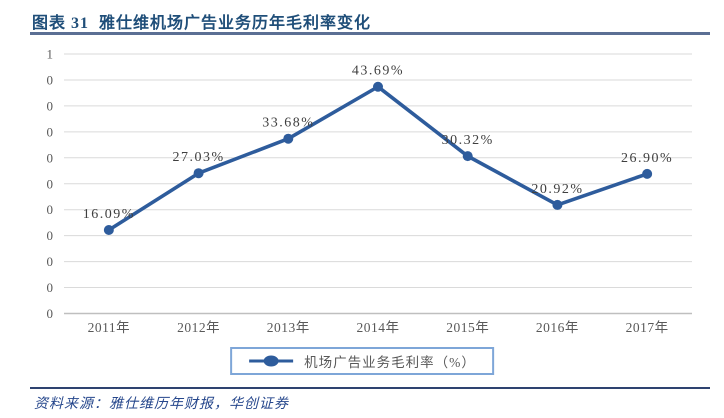 The height and width of the screenshot is (418, 724). What do you see at coordinates (647, 327) in the screenshot?
I see `x-axis-label: 2017年` at bounding box center [647, 327].